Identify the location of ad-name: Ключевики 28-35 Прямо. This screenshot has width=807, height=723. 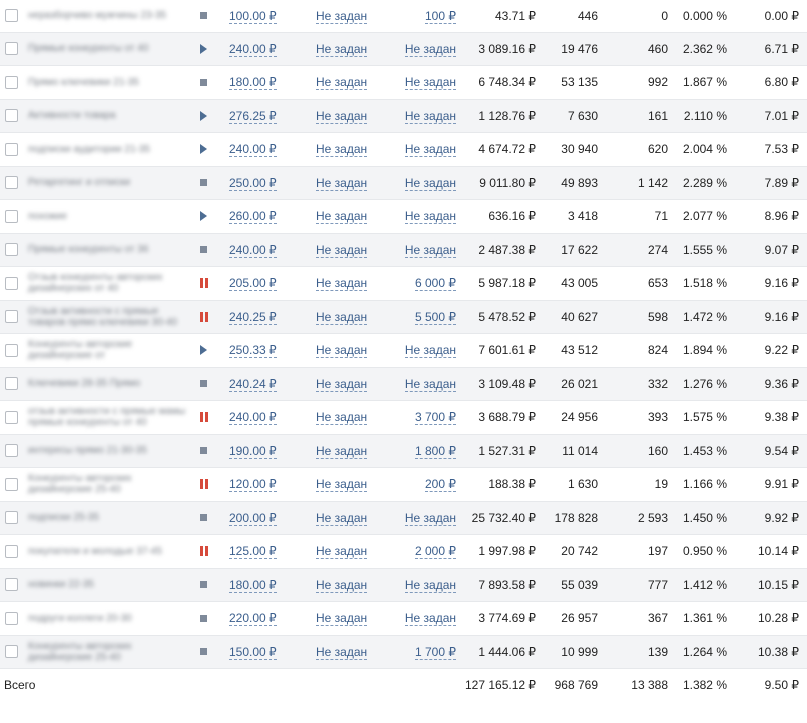
(84, 384).